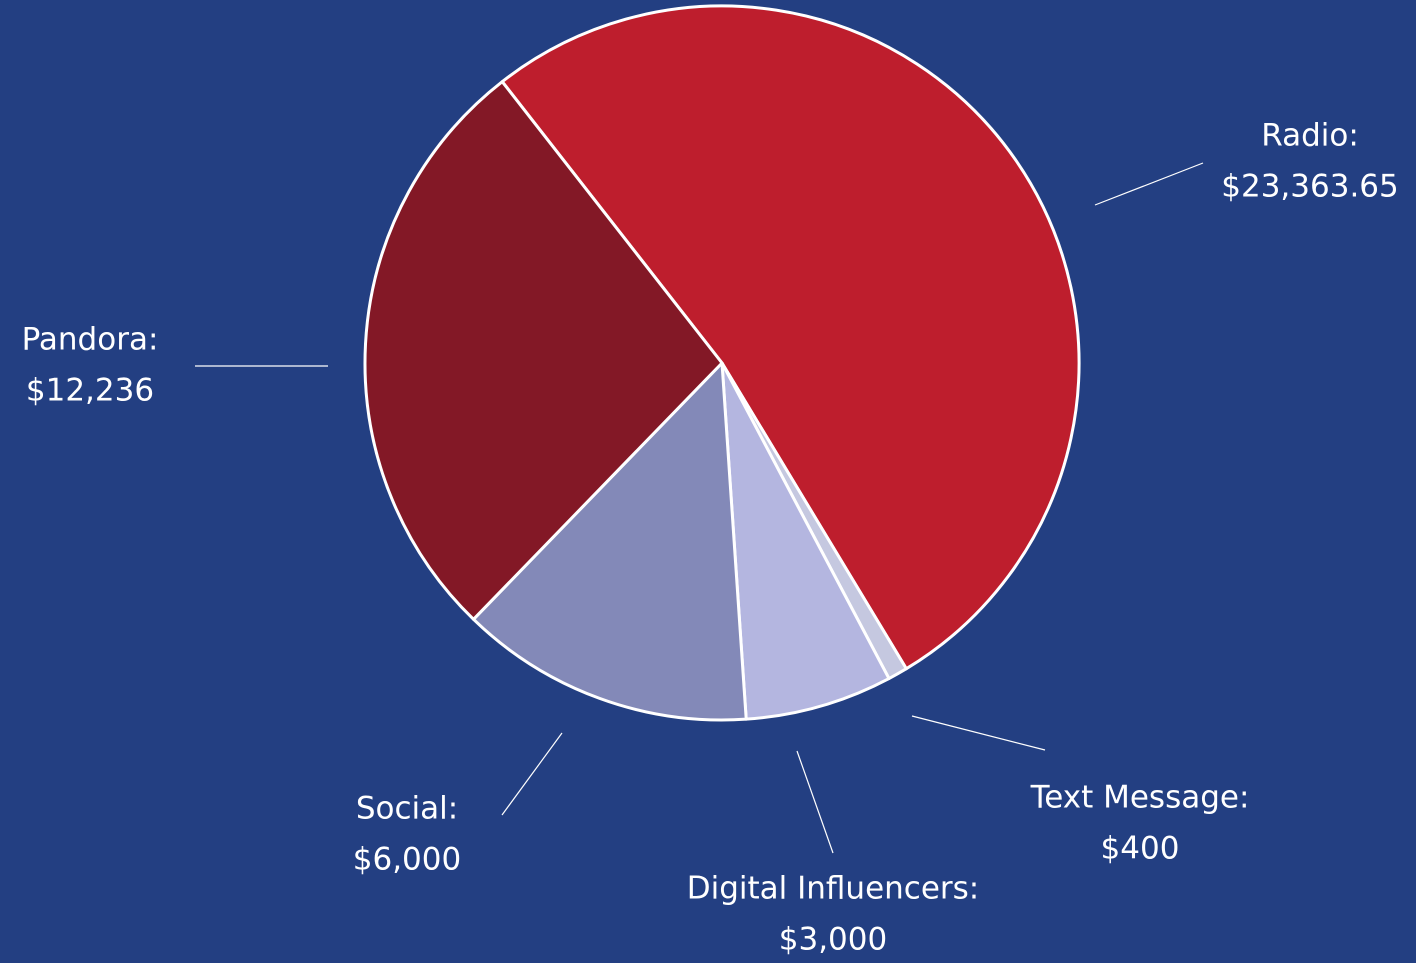 The height and width of the screenshot is (963, 1416). What do you see at coordinates (1310, 187) in the screenshot?
I see `value-label: $23,363.65` at bounding box center [1310, 187].